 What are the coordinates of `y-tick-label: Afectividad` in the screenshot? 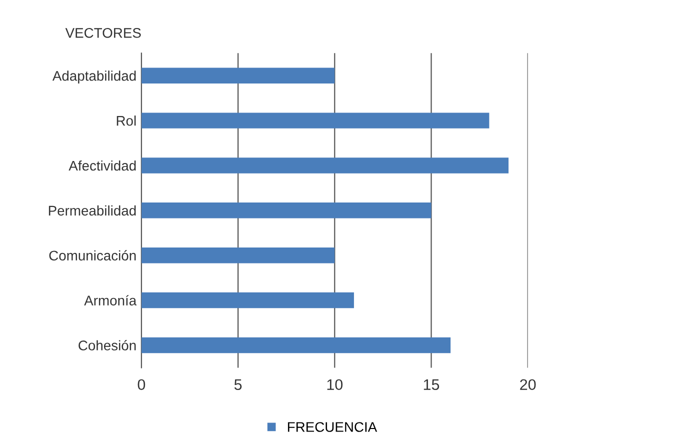 It's located at (102, 165).